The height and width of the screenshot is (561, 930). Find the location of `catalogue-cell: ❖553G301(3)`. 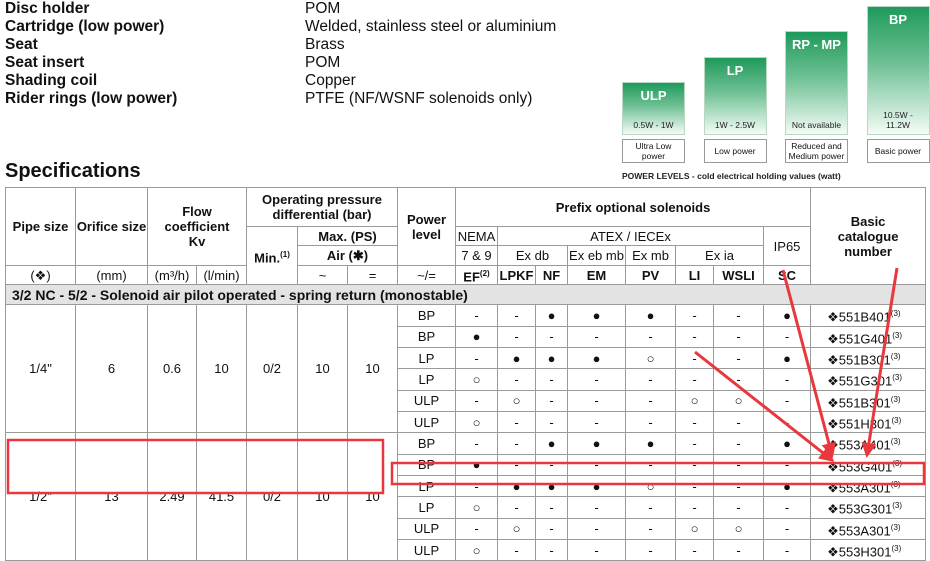

catalogue-cell: ❖553G301(3) is located at coordinates (868, 507).